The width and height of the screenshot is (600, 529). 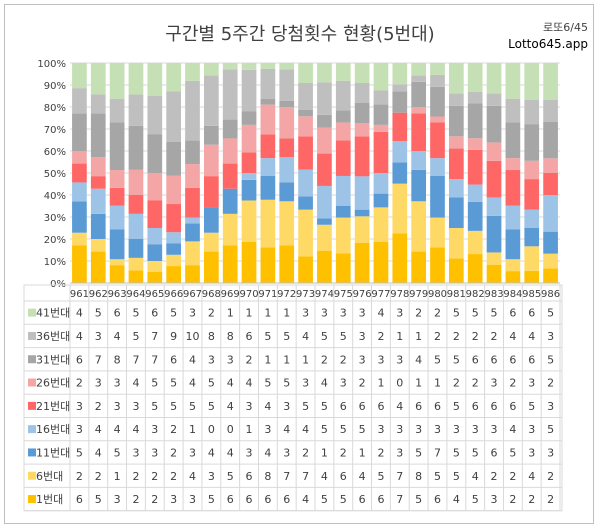 I want to click on legend-label: 1번대, so click(x=49, y=499).